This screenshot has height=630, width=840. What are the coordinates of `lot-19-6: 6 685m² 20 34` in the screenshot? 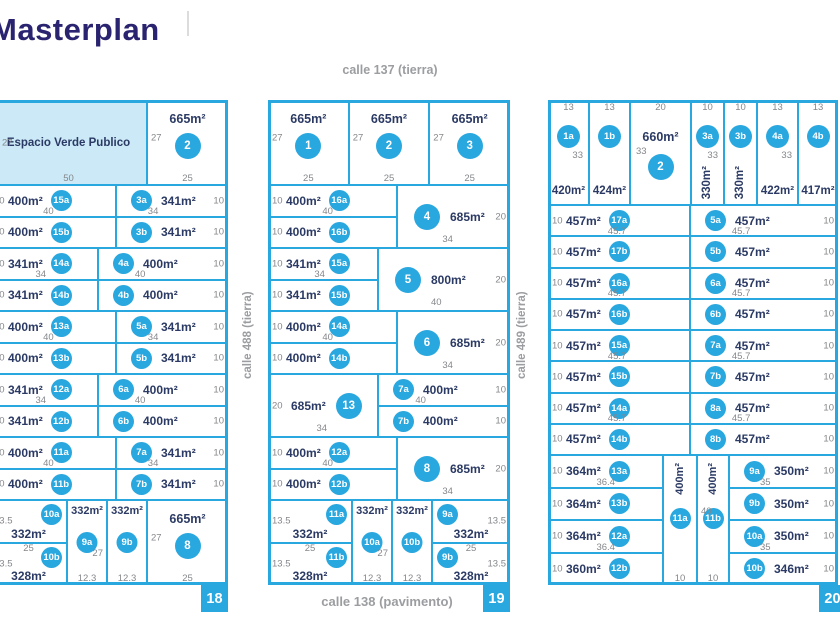 It's located at (453, 342).